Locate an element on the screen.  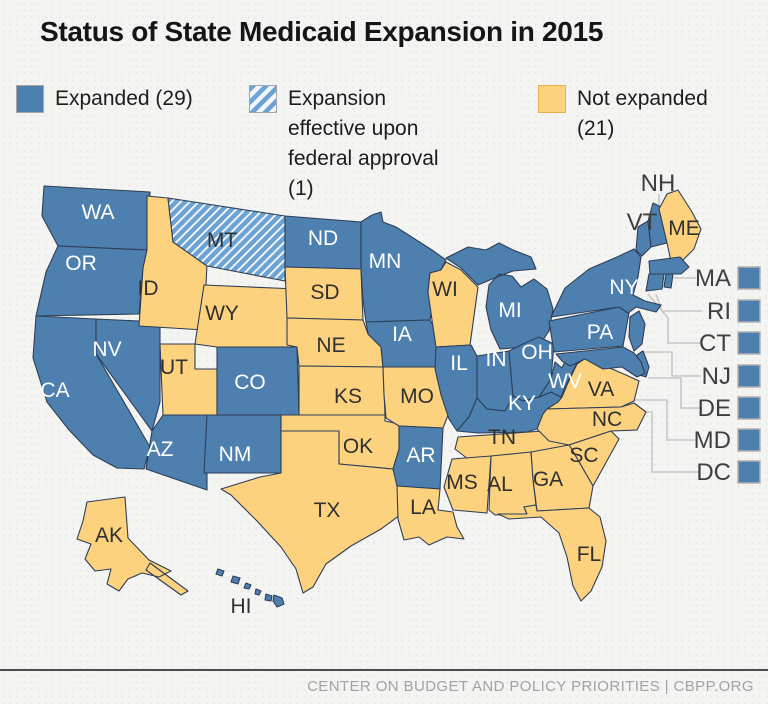
state-label-PA: PA is located at coordinates (600, 332).